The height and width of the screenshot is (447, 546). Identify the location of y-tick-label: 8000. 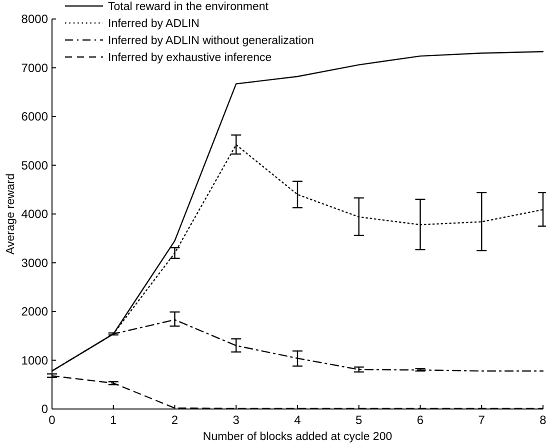
(34, 19).